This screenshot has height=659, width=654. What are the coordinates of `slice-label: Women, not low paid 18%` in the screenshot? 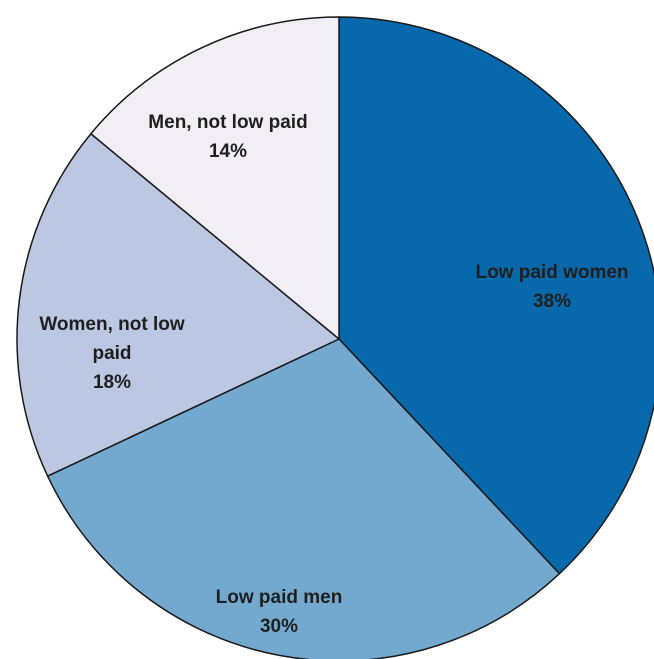 It's located at (112, 353).